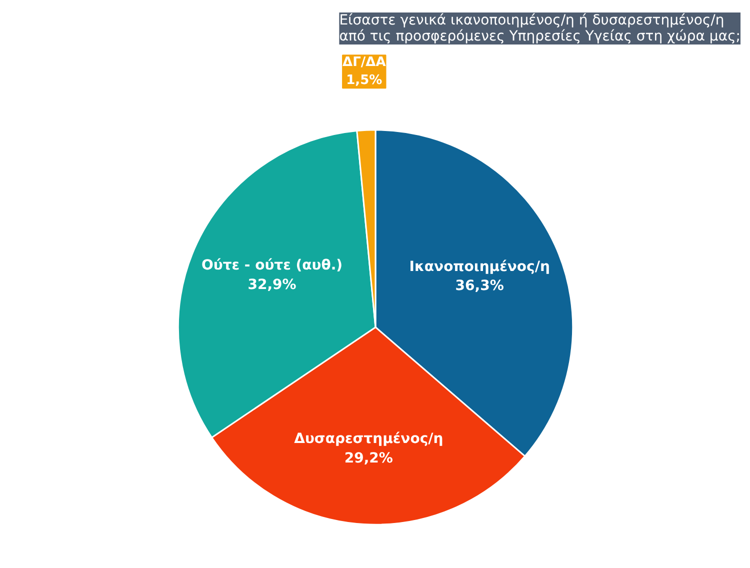 The height and width of the screenshot is (568, 750). I want to click on slice-label: Ούτε - ούτε (αυθ.), so click(272, 266).